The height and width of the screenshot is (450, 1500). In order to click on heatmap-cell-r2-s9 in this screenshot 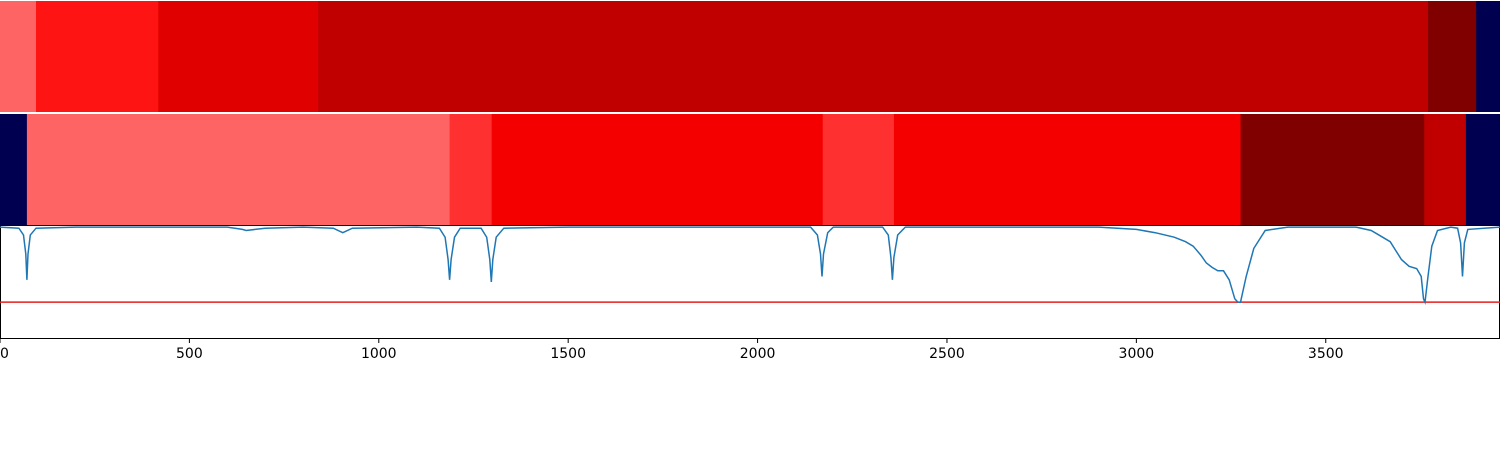, I will do `click(1482, 169)`.